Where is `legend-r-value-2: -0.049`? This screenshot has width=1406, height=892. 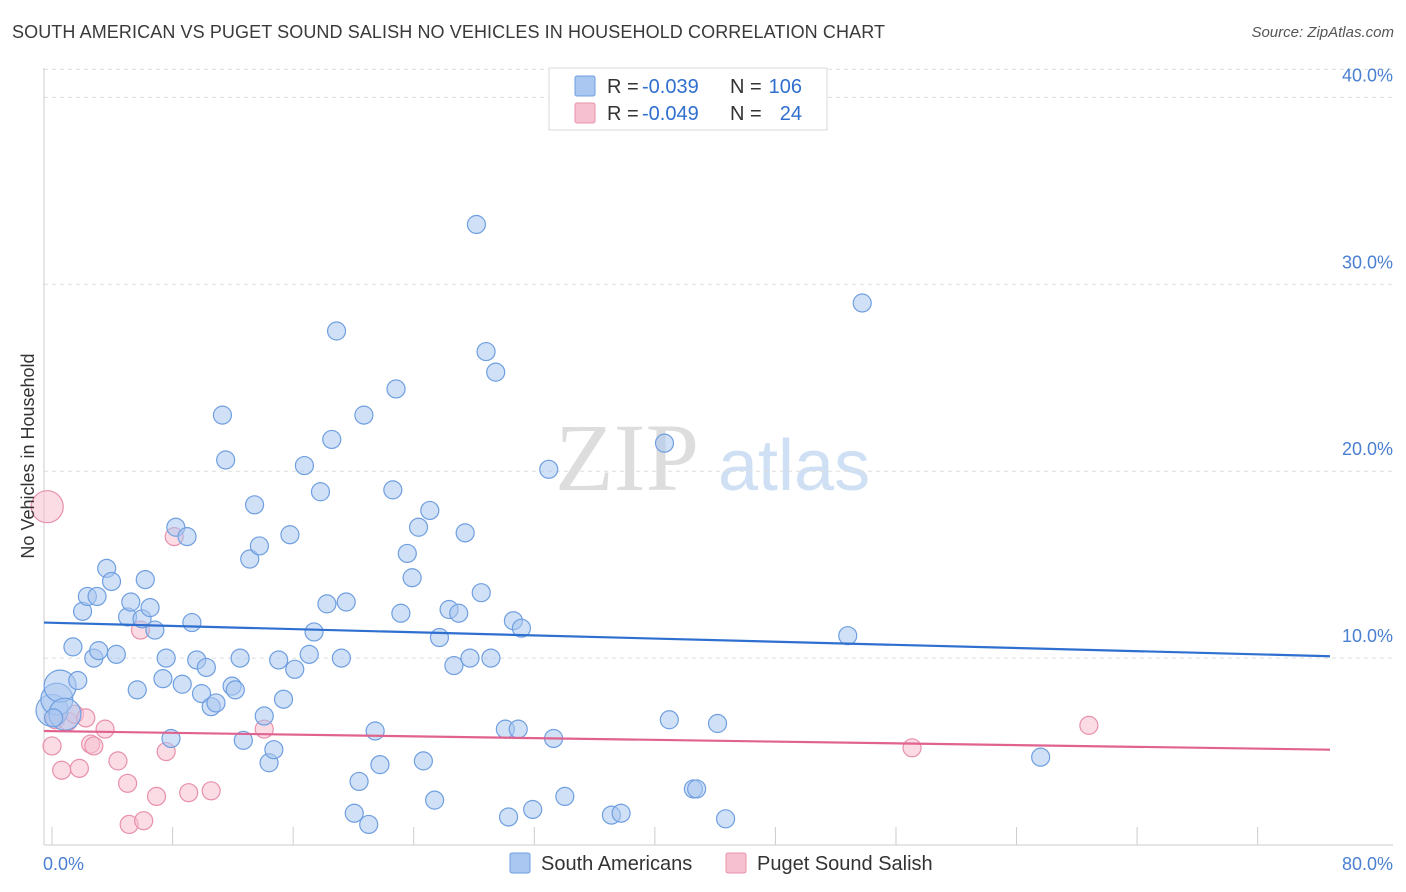 legend-r-value-2: -0.049 is located at coordinates (670, 114).